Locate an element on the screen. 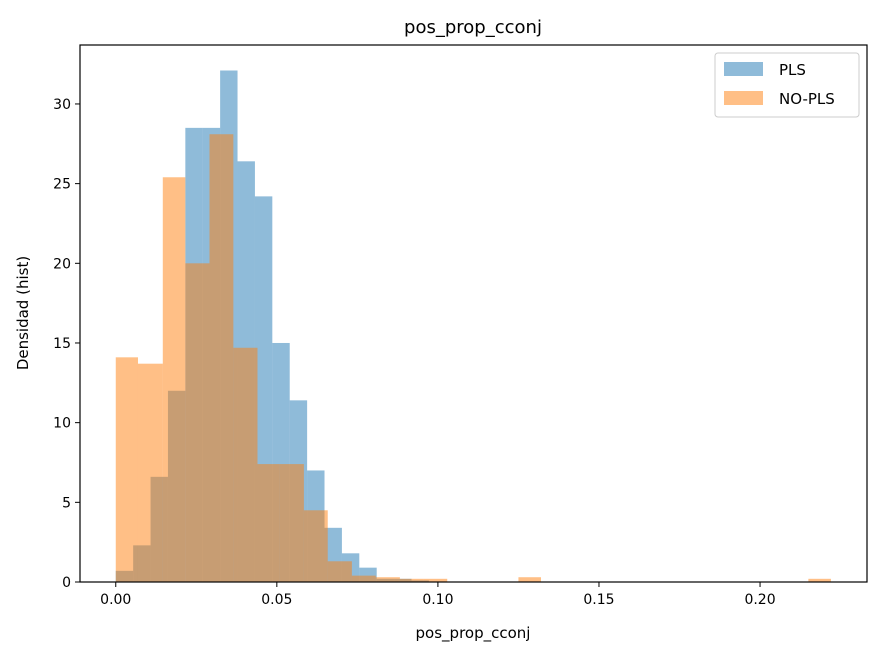 This screenshot has height=656, width=881. y-tick-label: 10 is located at coordinates (62, 424).